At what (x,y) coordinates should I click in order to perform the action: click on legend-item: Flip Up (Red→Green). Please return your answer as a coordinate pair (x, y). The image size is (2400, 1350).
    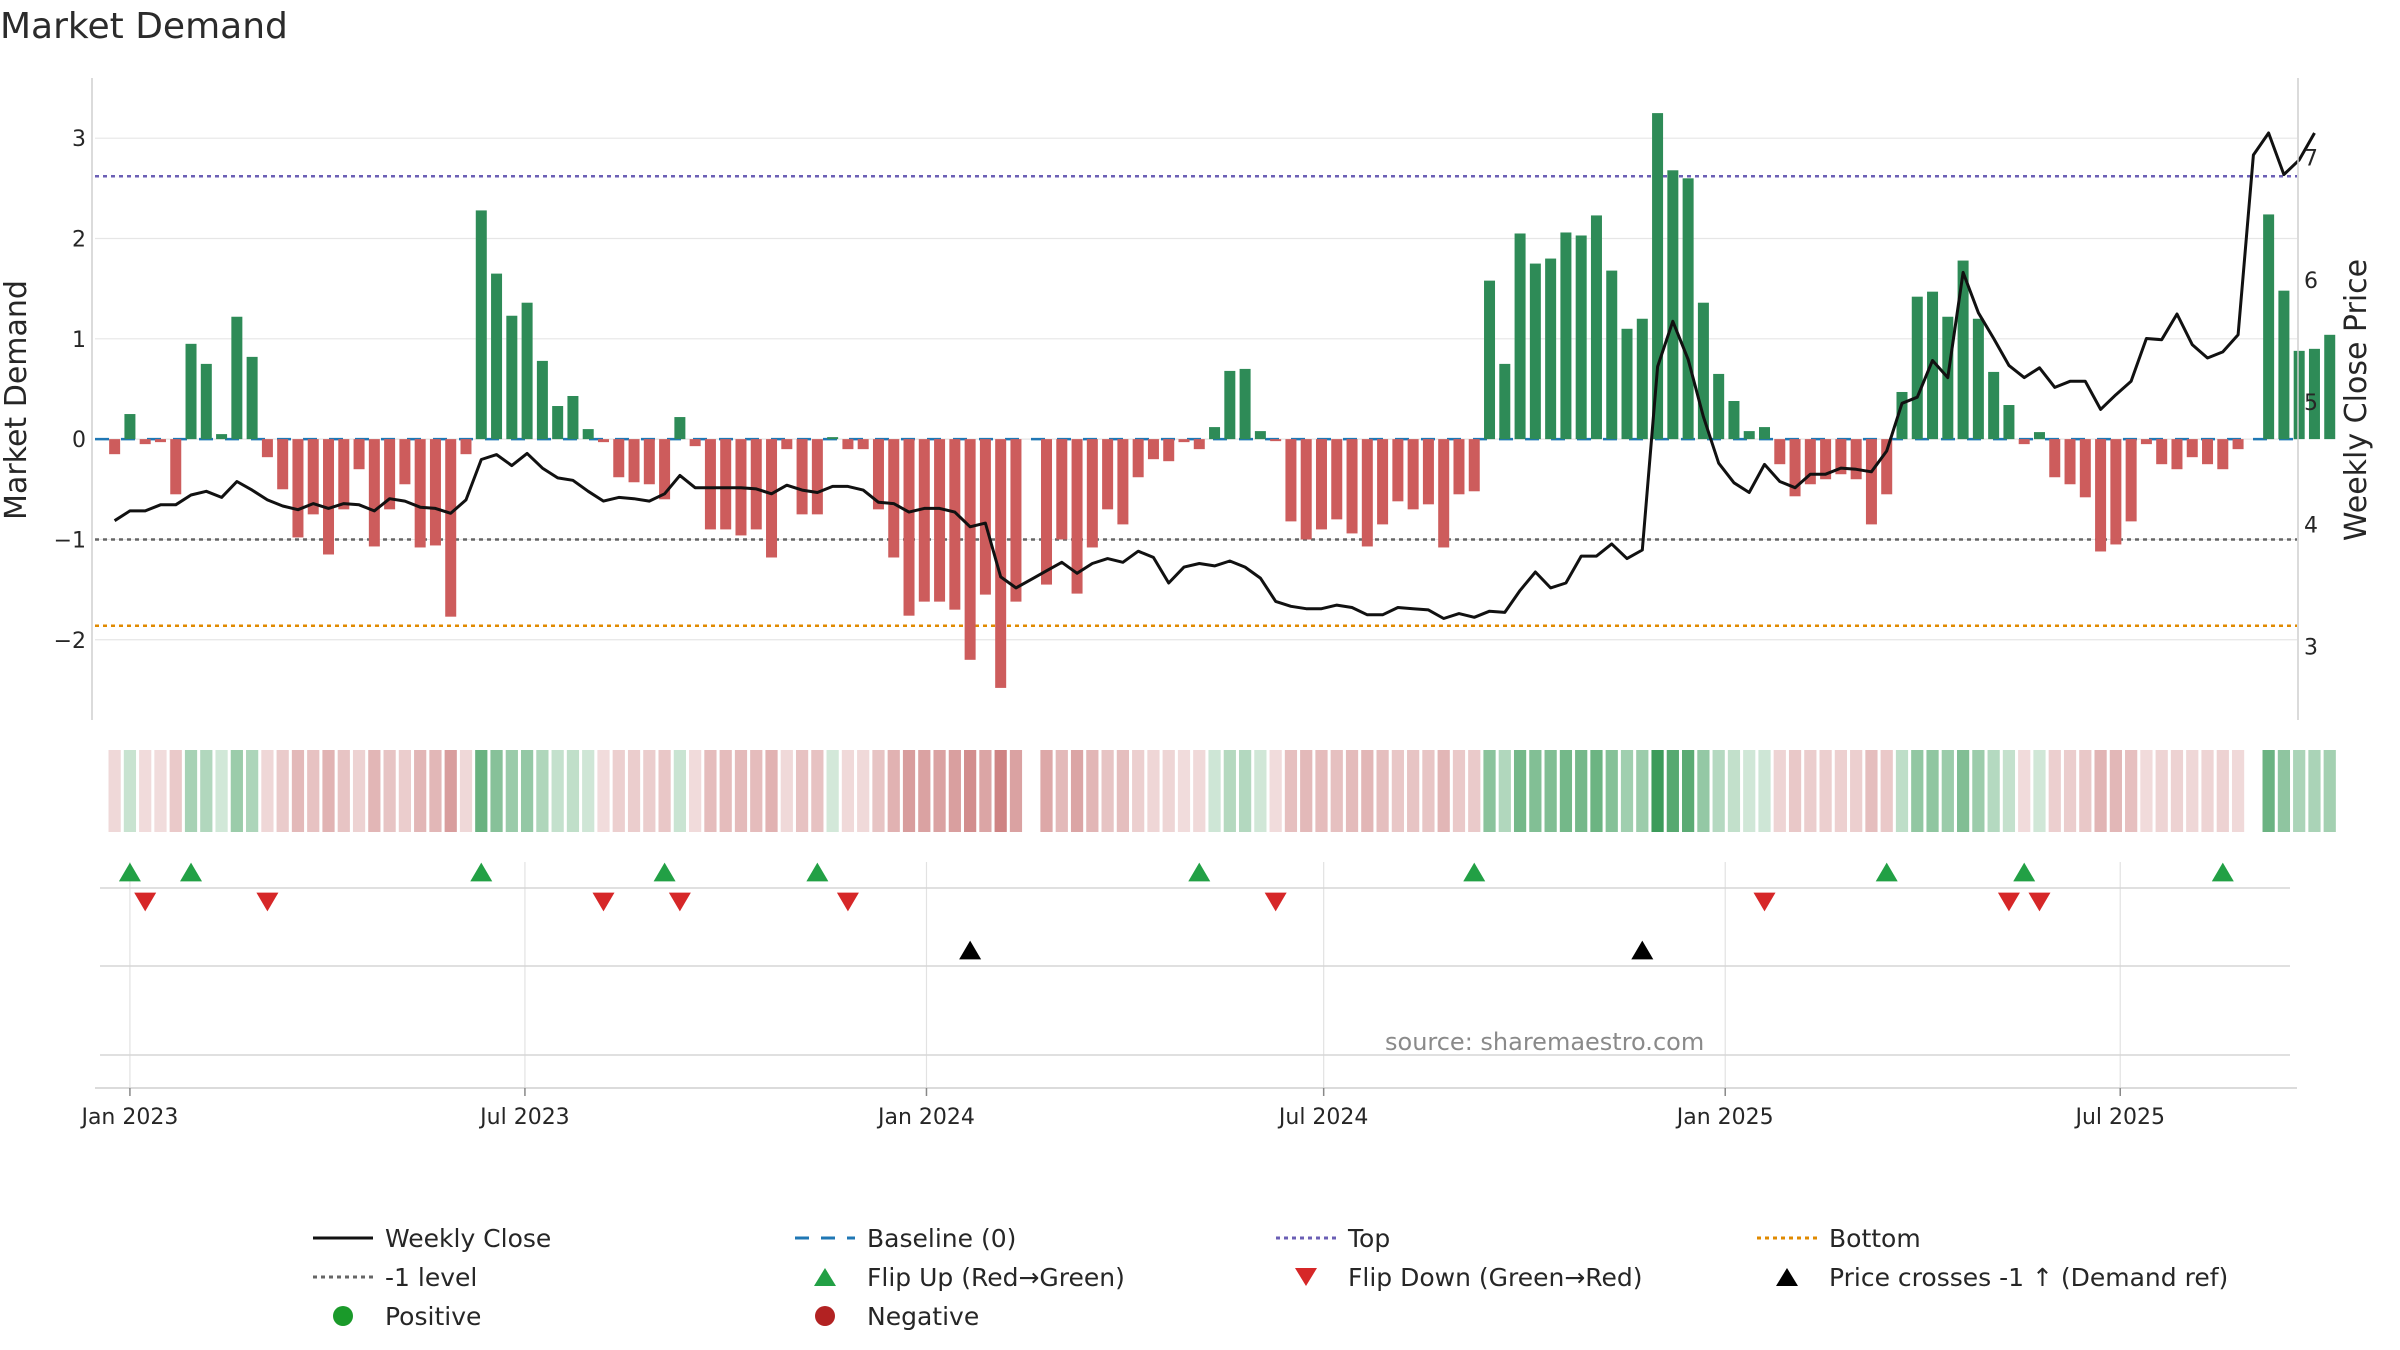
    Looking at the image, I should click on (969, 1277).